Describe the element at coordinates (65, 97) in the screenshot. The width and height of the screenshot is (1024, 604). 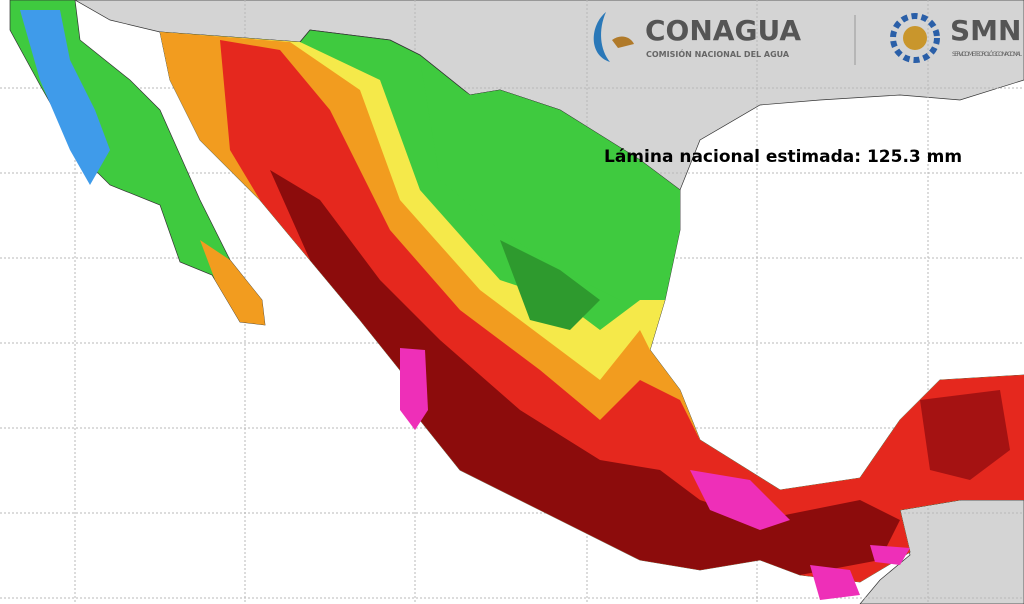
I see `baja-blue-zone` at that location.